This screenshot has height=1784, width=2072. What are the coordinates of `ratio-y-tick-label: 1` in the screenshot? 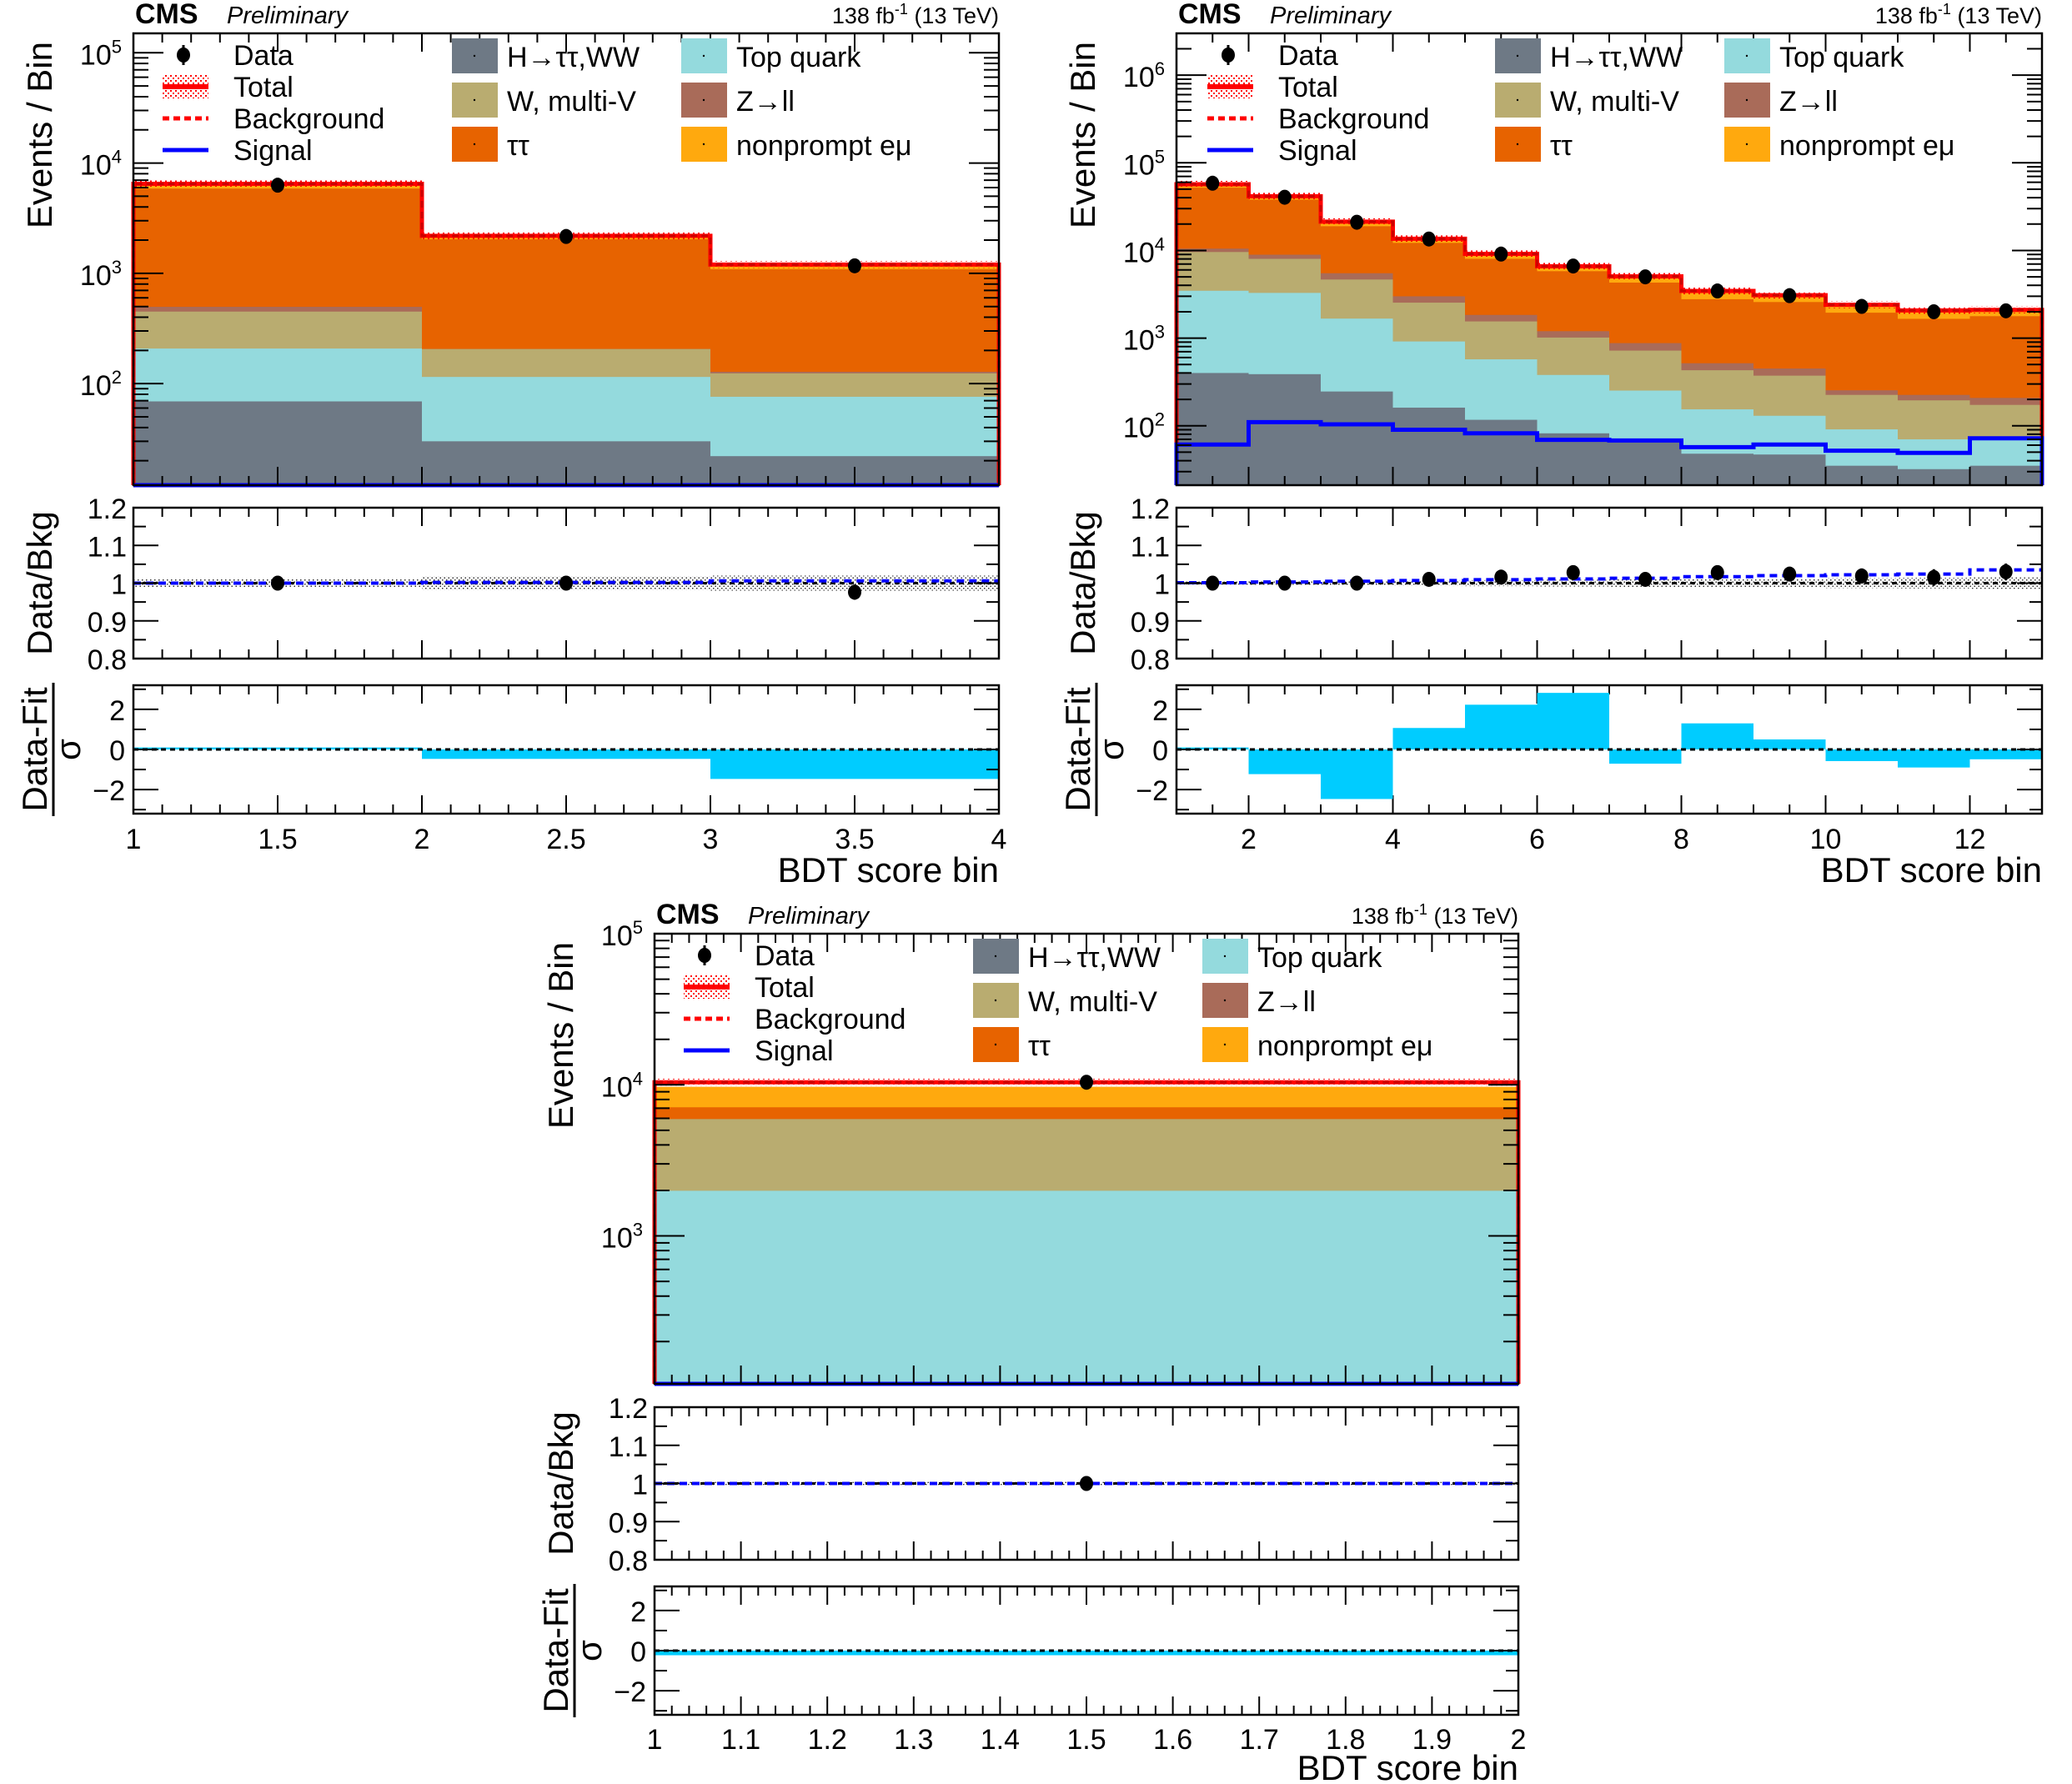 It's located at (119, 585).